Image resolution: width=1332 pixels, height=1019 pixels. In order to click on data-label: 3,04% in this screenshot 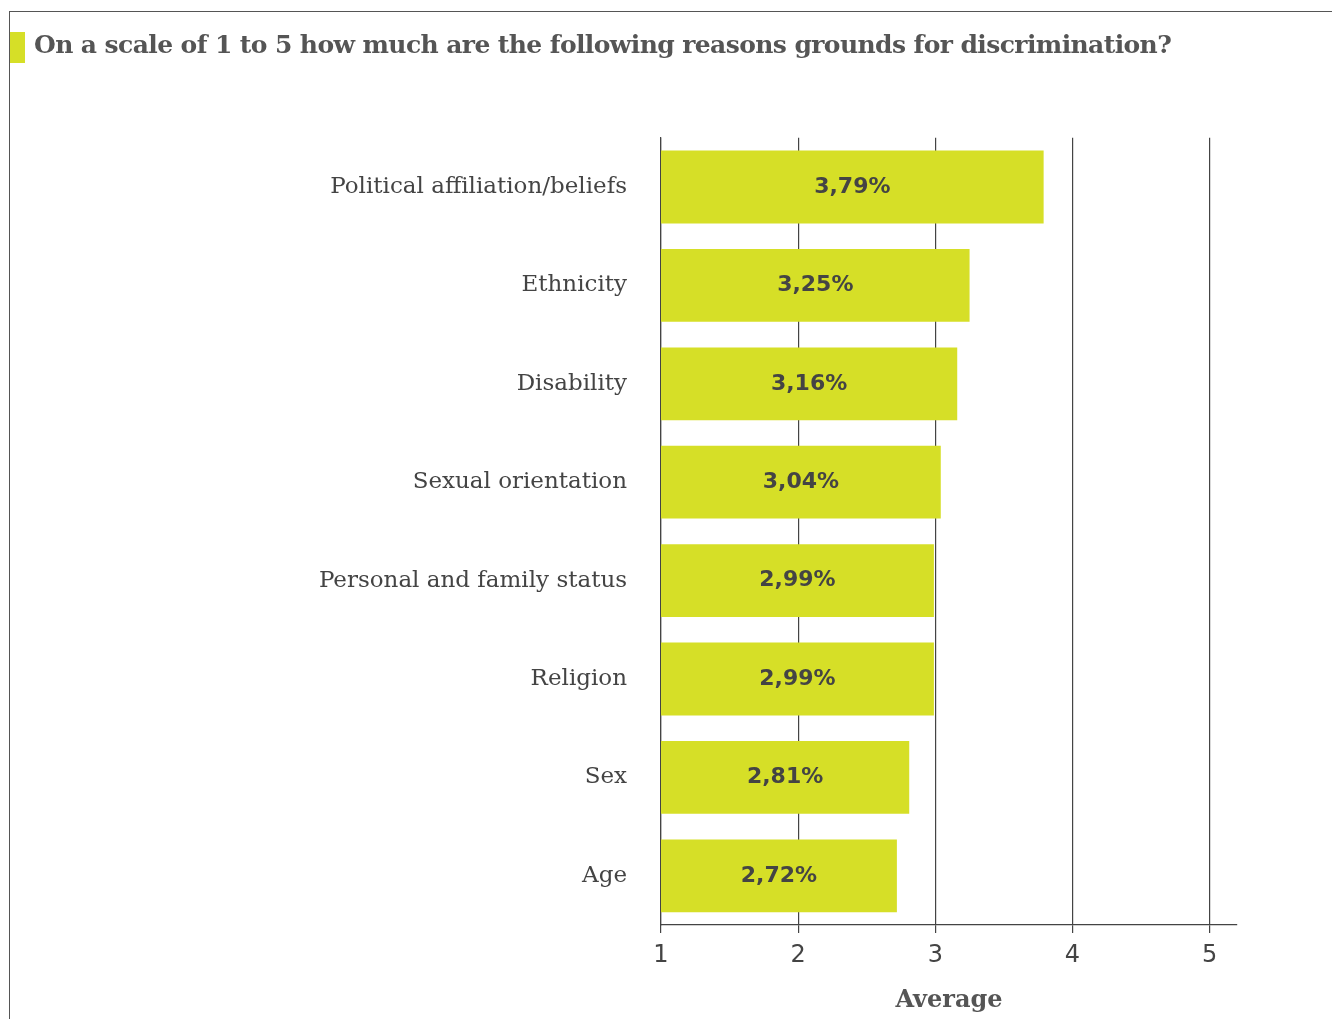, I will do `click(801, 480)`.